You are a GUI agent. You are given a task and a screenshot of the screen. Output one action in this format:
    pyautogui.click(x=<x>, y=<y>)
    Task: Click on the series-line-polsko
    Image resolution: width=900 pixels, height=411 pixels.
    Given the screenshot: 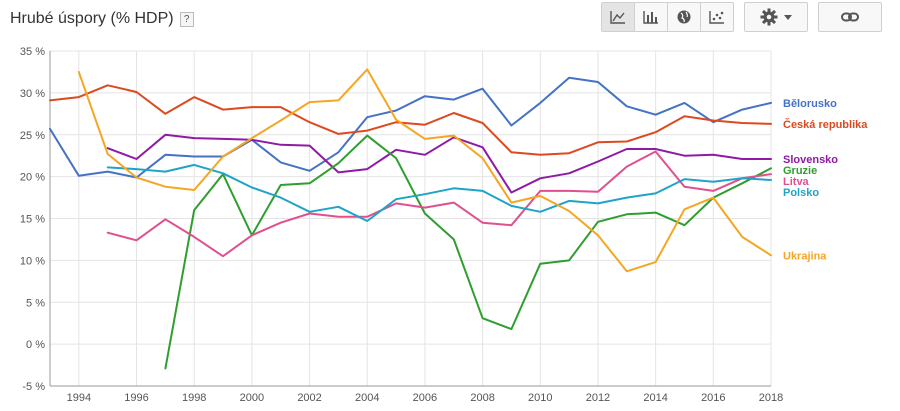 What is the action you would take?
    pyautogui.click(x=439, y=192)
    